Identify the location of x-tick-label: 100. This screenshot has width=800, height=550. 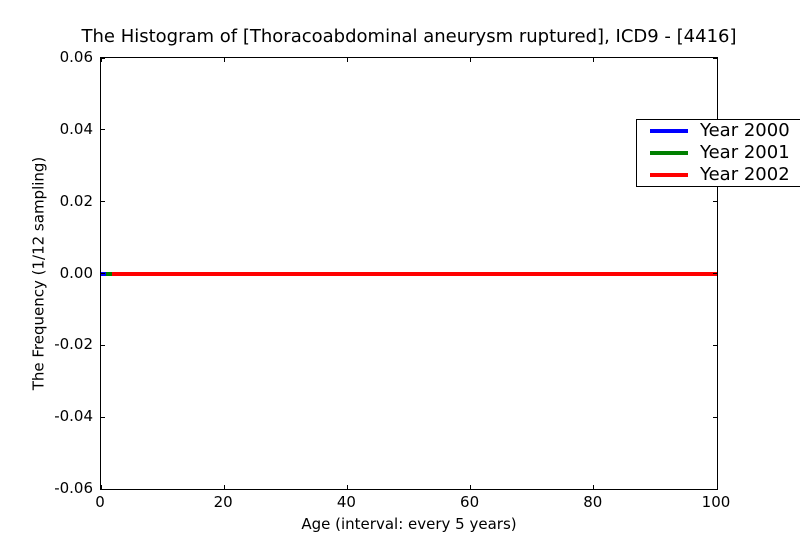
(716, 502).